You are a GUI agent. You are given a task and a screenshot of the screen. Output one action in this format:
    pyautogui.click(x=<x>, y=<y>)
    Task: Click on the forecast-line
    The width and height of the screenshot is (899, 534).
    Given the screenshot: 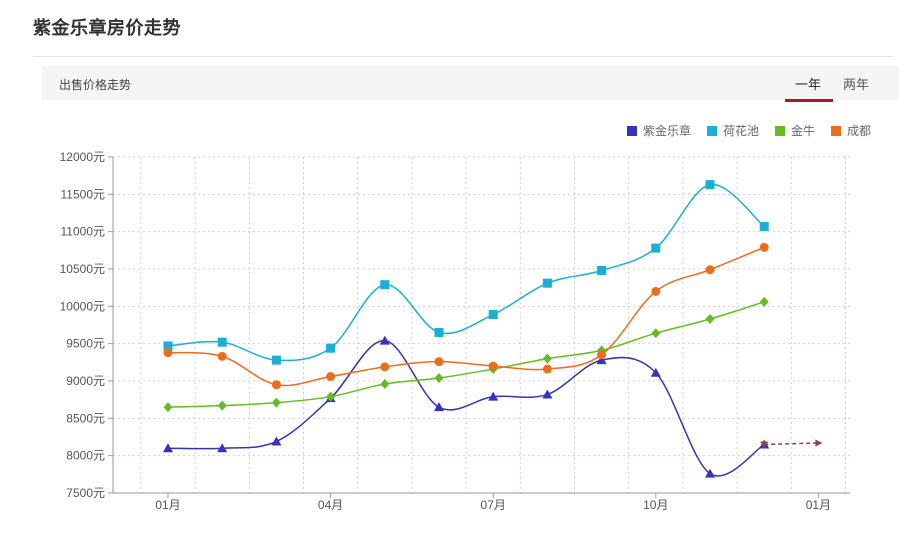 What is the action you would take?
    pyautogui.click(x=791, y=444)
    